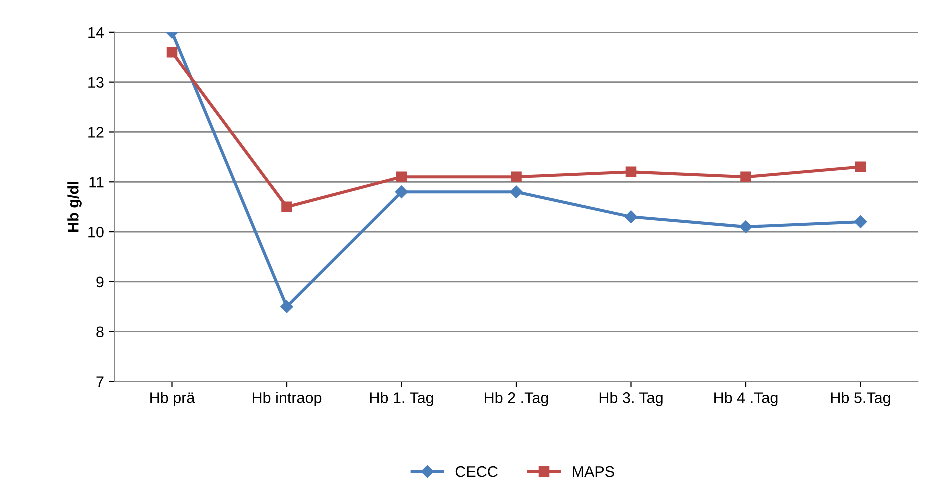 This screenshot has width=934, height=499. Describe the element at coordinates (96, 82) in the screenshot. I see `y-tick-label: 13` at that location.